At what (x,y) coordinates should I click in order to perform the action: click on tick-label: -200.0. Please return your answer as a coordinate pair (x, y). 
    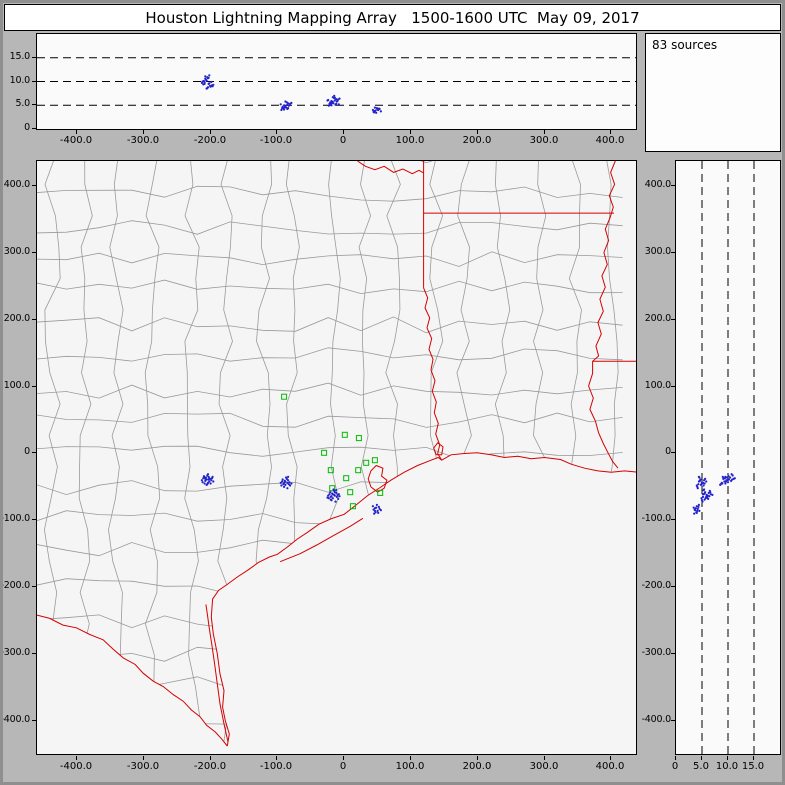
    Looking at the image, I should click on (210, 766).